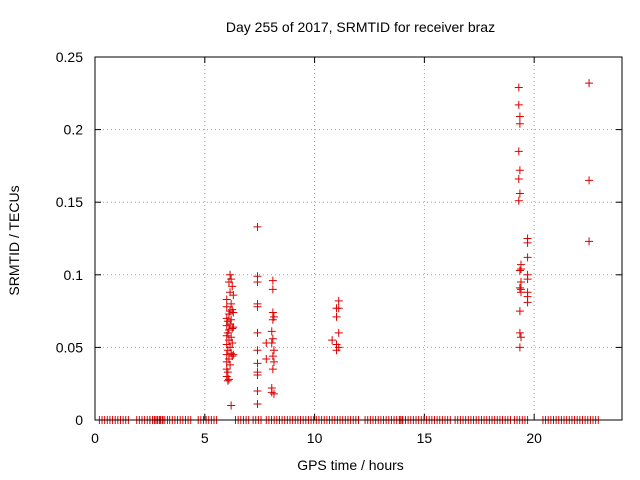  I want to click on x-tick-label: 20, so click(534, 438).